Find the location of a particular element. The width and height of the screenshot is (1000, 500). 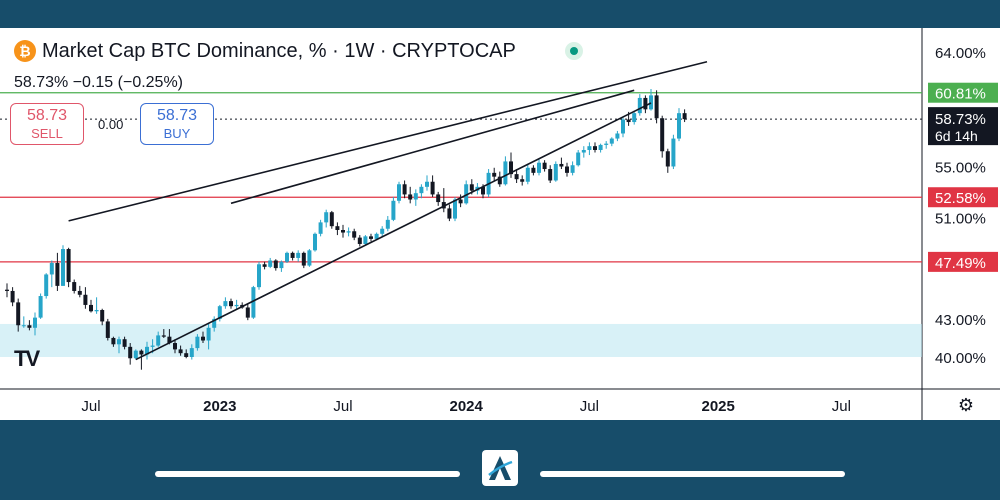

market-status-icon is located at coordinates (574, 51).